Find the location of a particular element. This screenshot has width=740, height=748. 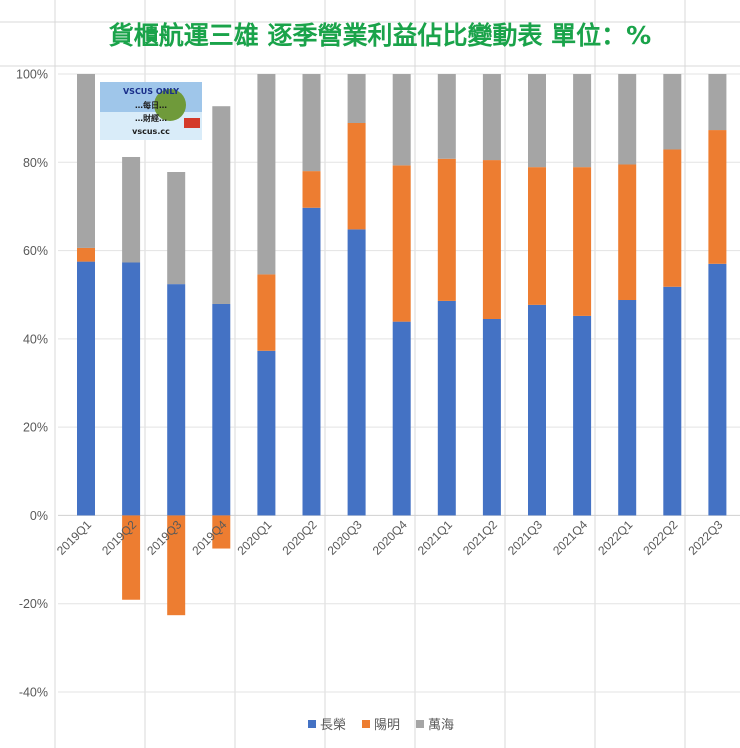

watermark-image: VSCUS ONLY …每日… …財經… vscus.cc is located at coordinates (151, 111).